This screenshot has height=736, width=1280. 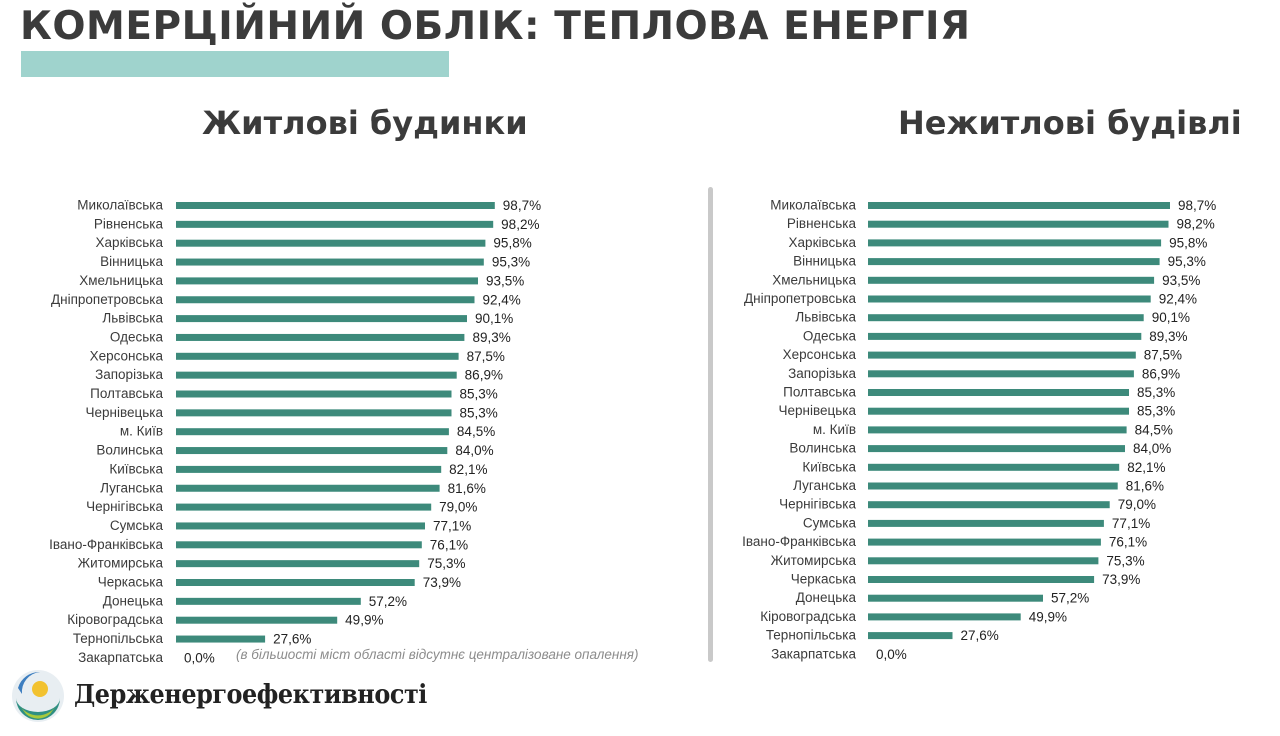 What do you see at coordinates (467, 488) in the screenshot?
I see `value-label-residential: 81,6%` at bounding box center [467, 488].